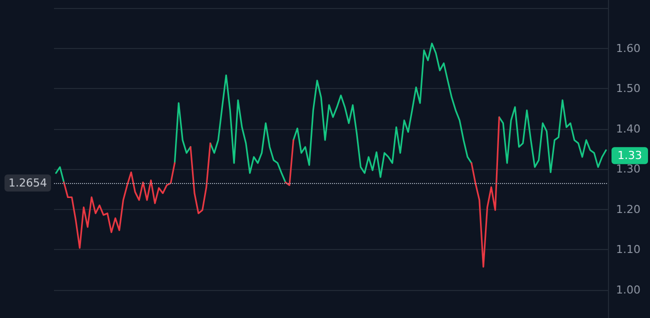 The image size is (650, 318). What do you see at coordinates (628, 89) in the screenshot?
I see `y-tick-label: 1.50` at bounding box center [628, 89].